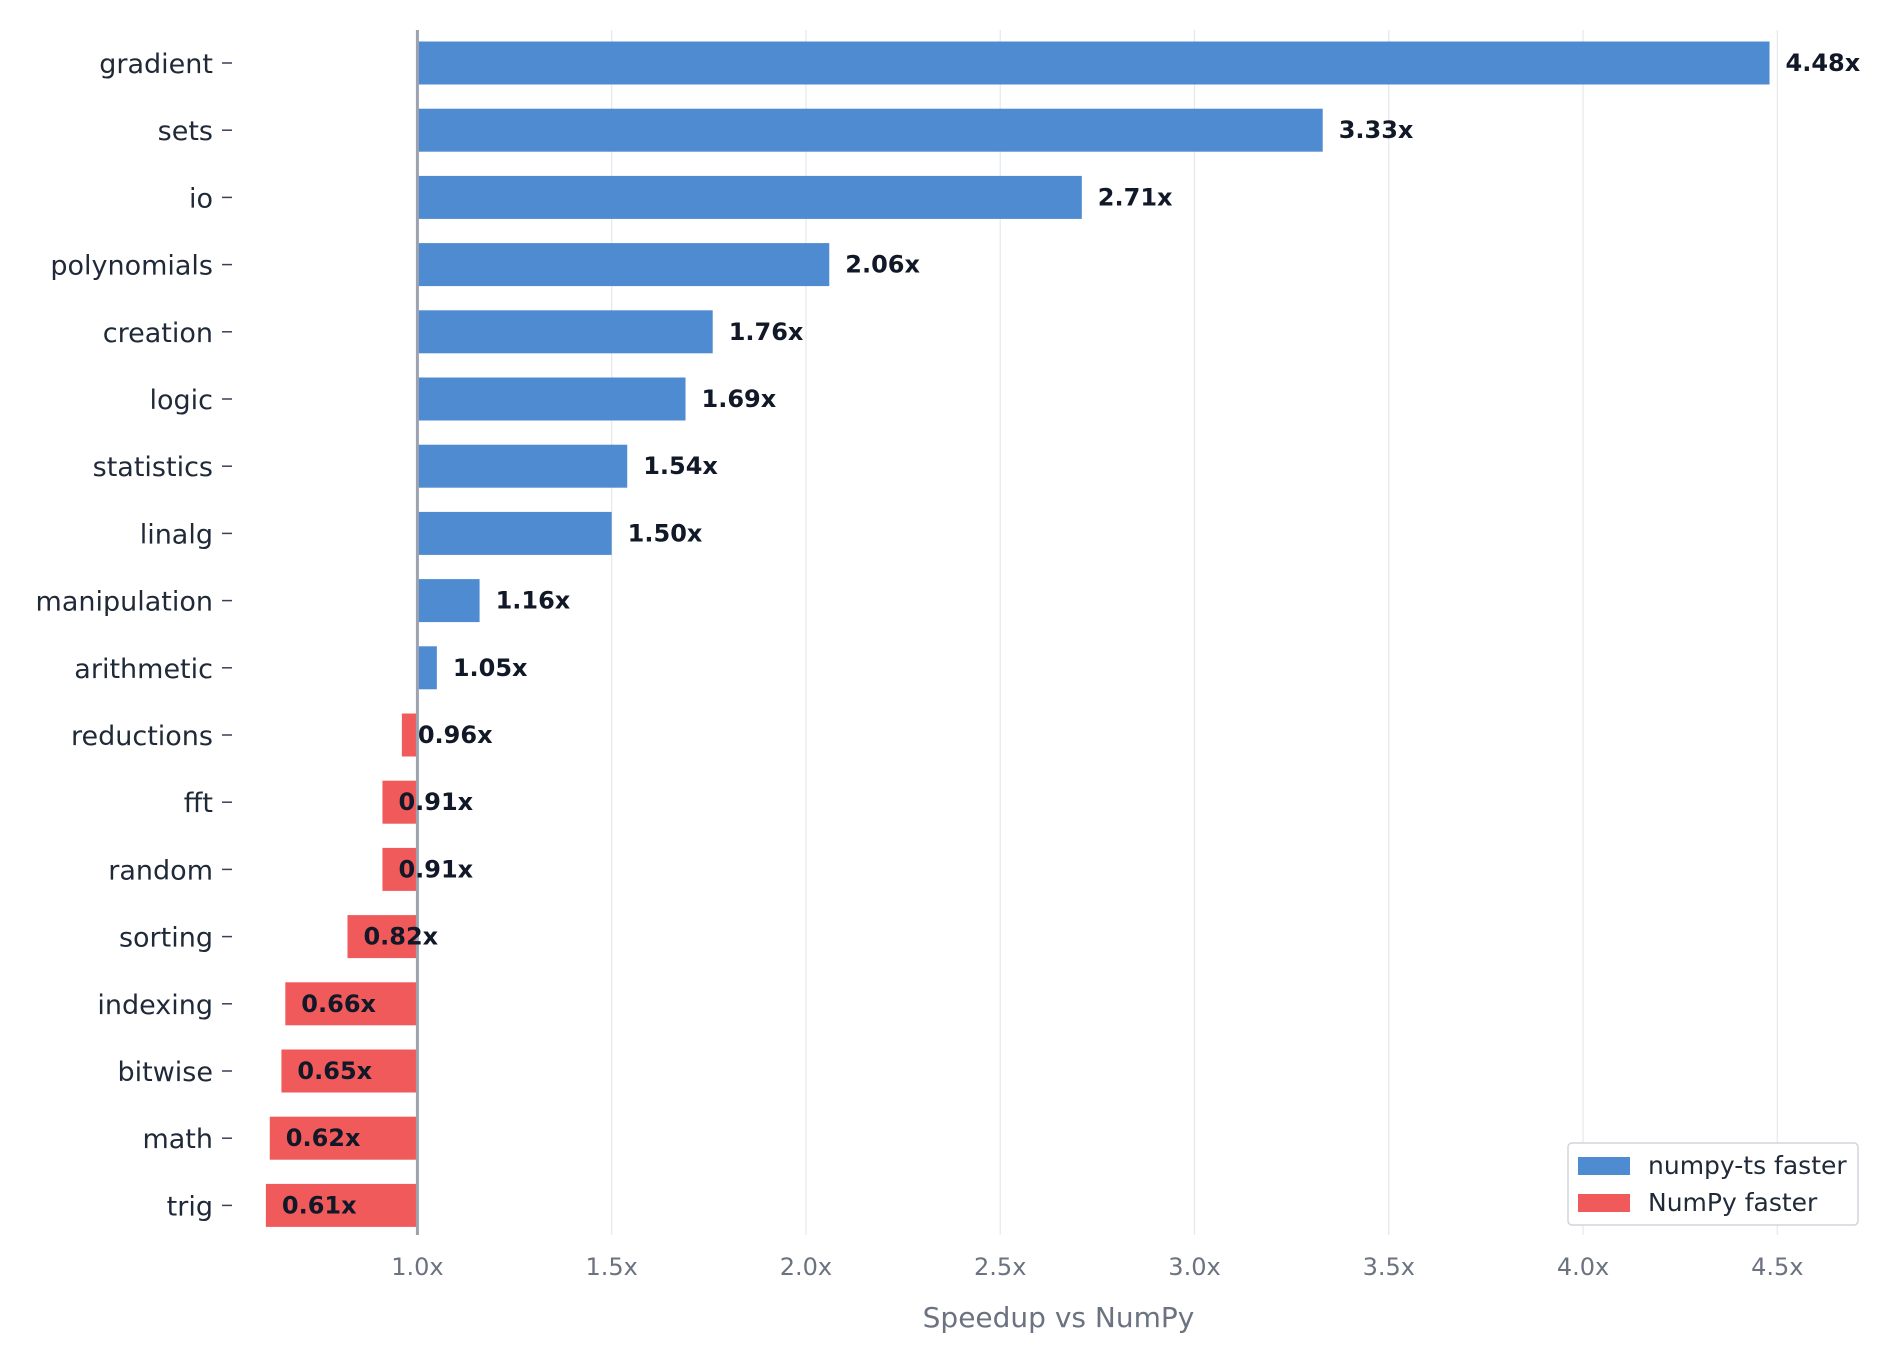 The height and width of the screenshot is (1358, 1895). Describe the element at coordinates (181, 400) in the screenshot. I see `category-label: logic` at that location.